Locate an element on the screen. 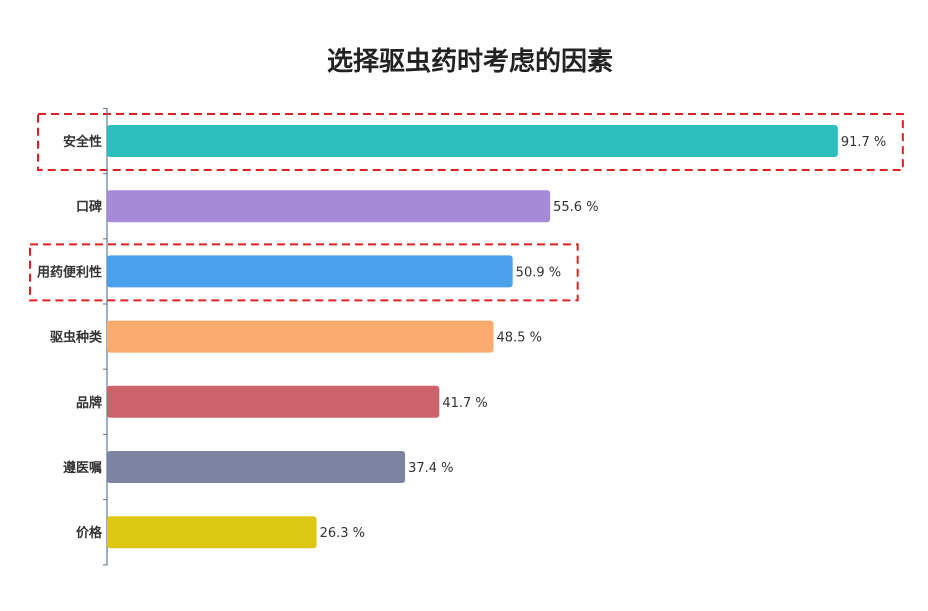 This screenshot has height=611, width=928. value-label: 91.7 % is located at coordinates (863, 142).